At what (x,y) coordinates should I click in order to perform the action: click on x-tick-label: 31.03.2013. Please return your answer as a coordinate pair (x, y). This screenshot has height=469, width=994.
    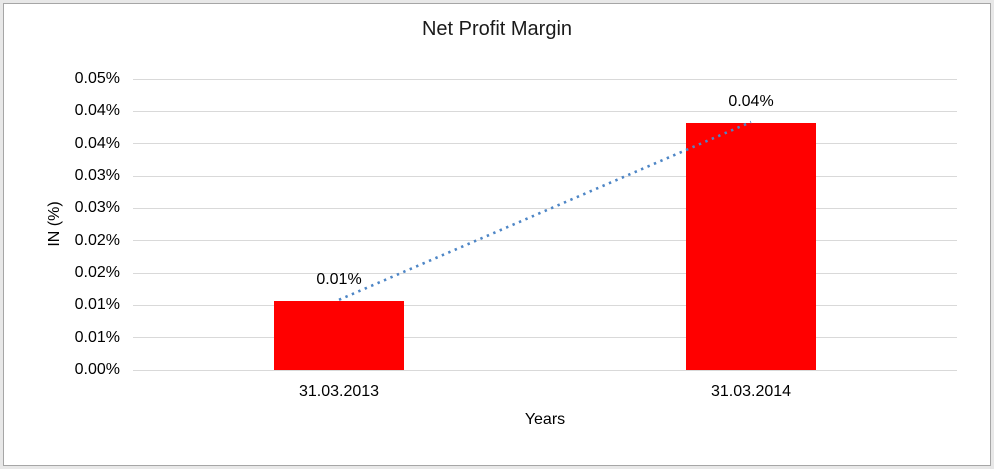
    Looking at the image, I should click on (339, 391).